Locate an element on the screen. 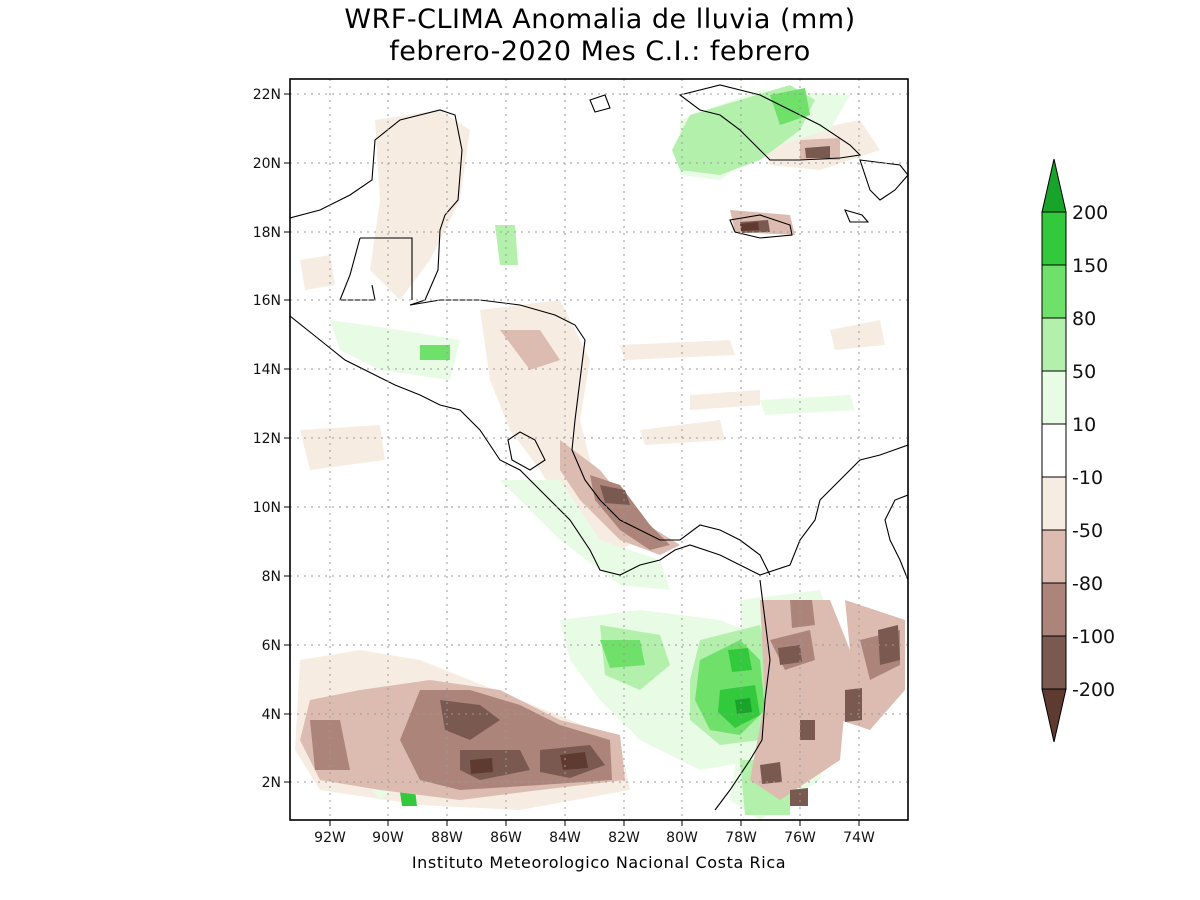  lat-label-10n: 10N is located at coordinates (267, 508).